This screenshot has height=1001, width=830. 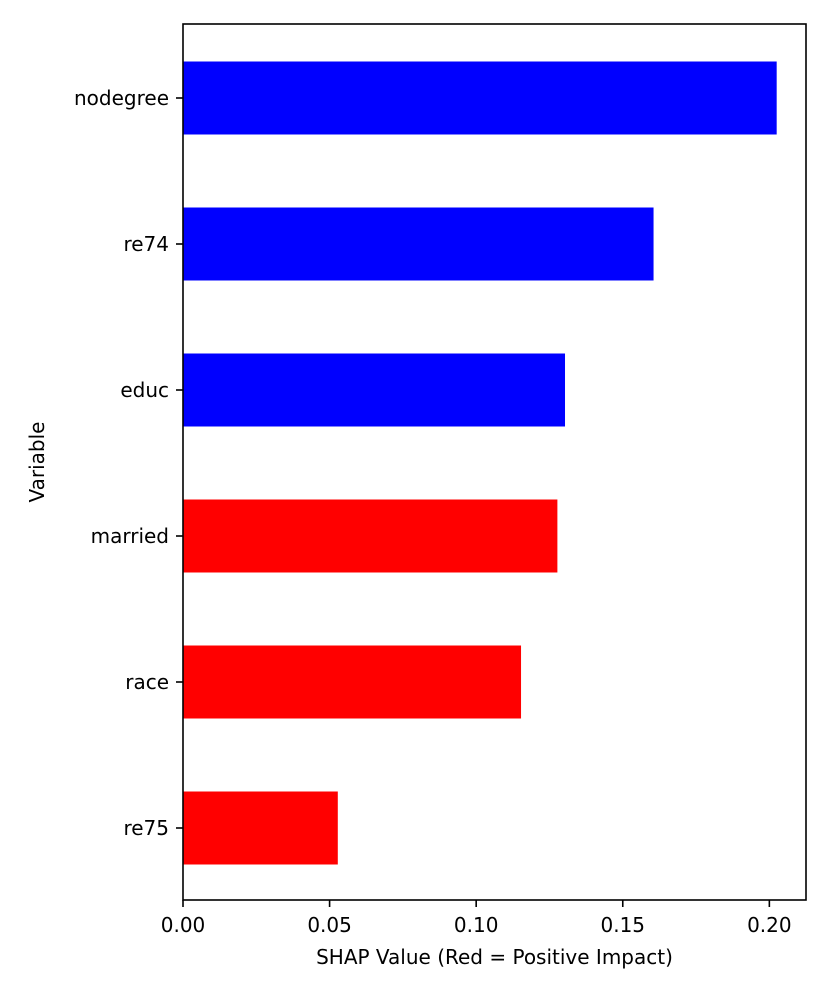 I want to click on x-tick-label: 0.05, so click(x=329, y=925).